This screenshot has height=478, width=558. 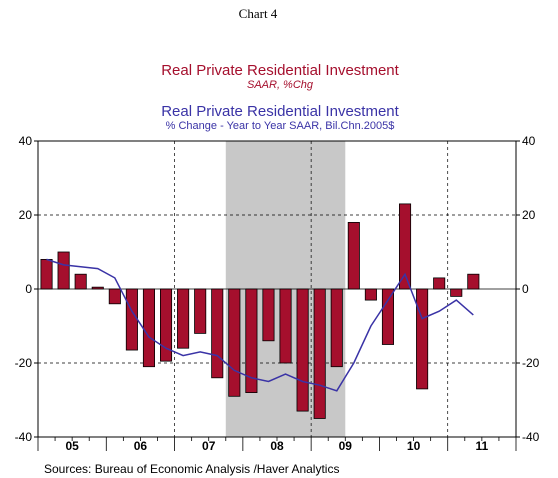 I want to click on x-tick-label: 11, so click(x=482, y=446).